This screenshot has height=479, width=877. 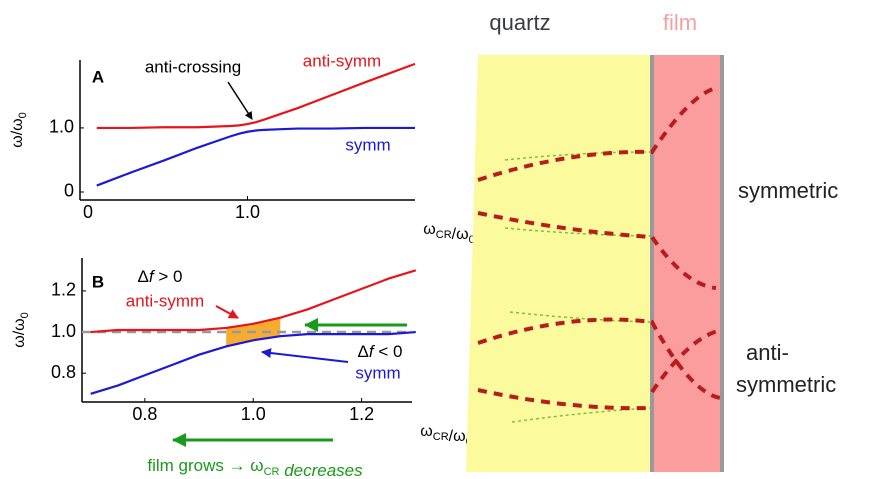 What do you see at coordinates (519, 22) in the screenshot?
I see `quartz-label: quartz` at bounding box center [519, 22].